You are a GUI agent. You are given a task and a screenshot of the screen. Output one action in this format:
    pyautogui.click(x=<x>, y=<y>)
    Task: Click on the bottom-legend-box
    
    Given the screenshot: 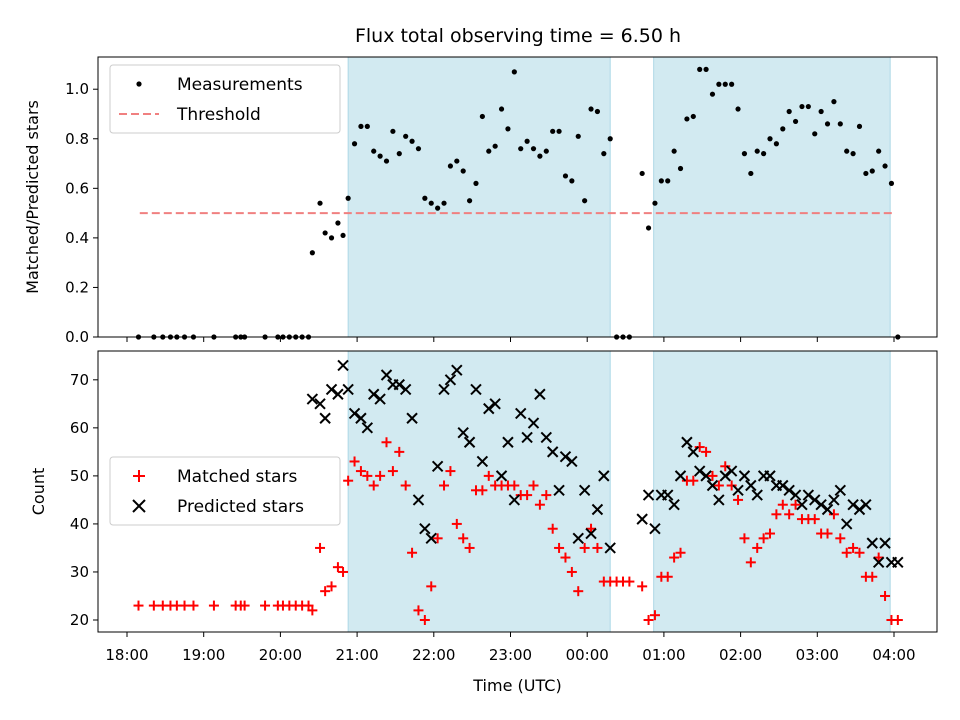 What is the action you would take?
    pyautogui.click(x=225, y=491)
    